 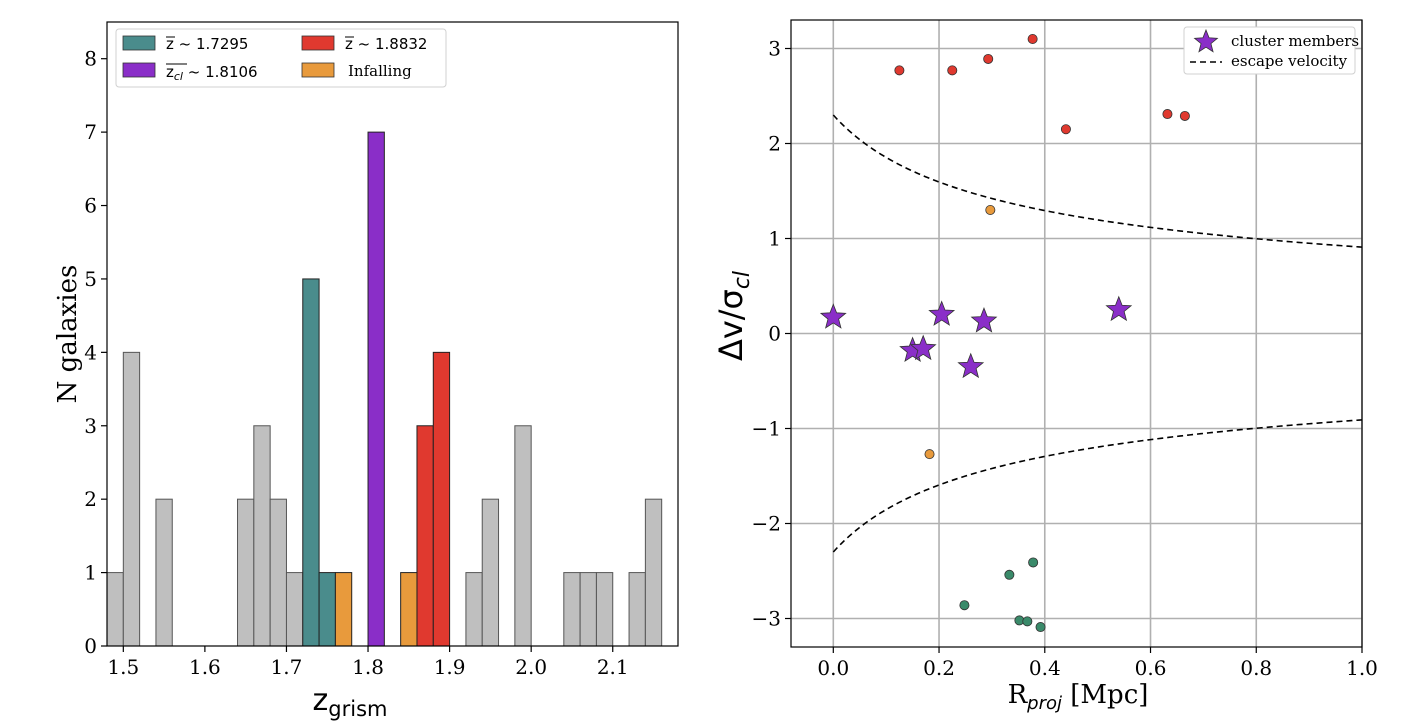 I want to click on phase-space-y-axis-label: Δv/σcl, so click(x=733, y=316).